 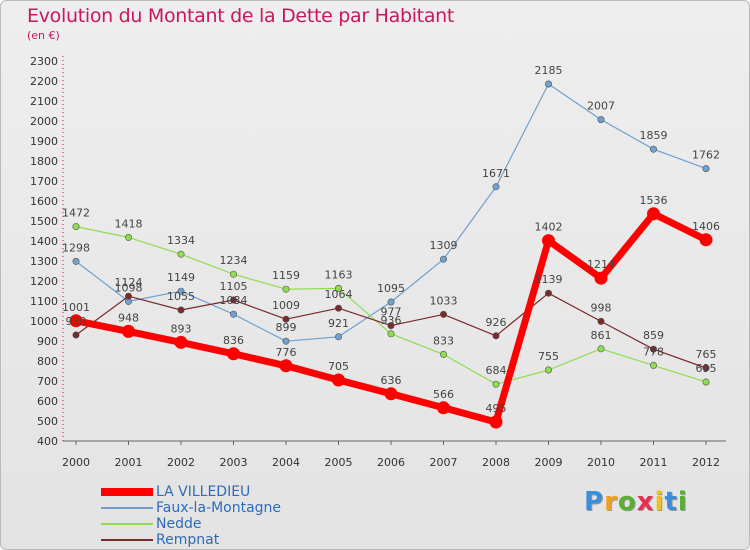 What do you see at coordinates (203, 492) in the screenshot?
I see `legend-label: LA VILLEDIEU` at bounding box center [203, 492].